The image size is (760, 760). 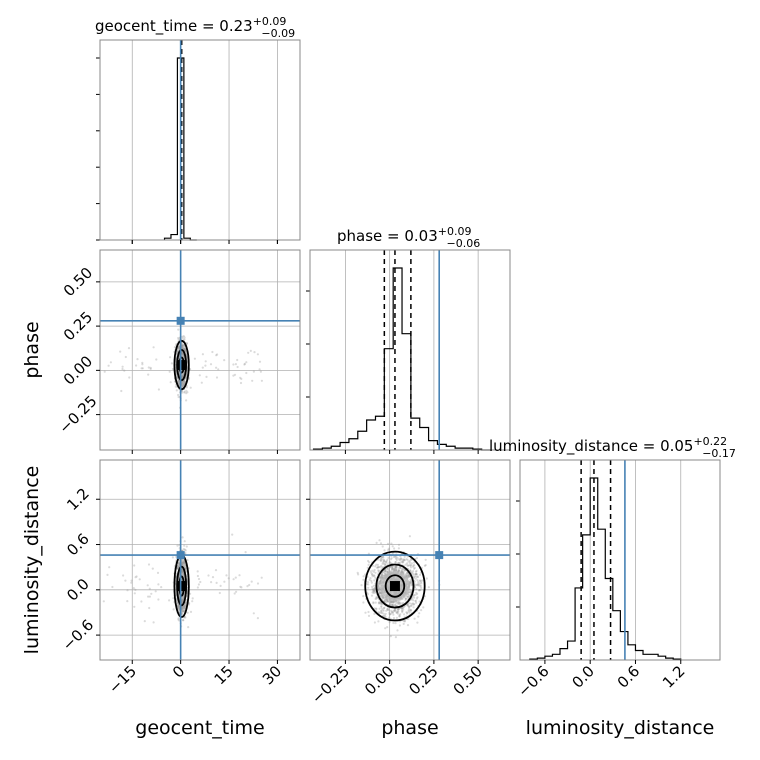 I want to click on xtick-label-luminosity-distance-1: 0.0, so click(x=583, y=677).